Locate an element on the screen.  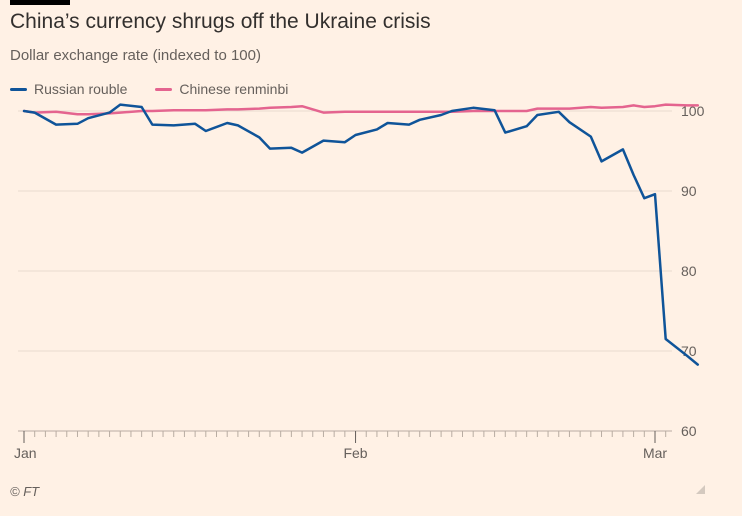
legend-swatch-renminbi is located at coordinates (164, 89).